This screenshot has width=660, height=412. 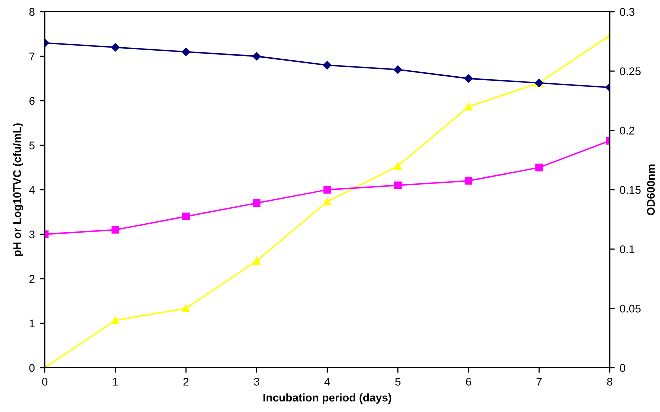 I want to click on x-tick-label: 2, so click(x=186, y=382).